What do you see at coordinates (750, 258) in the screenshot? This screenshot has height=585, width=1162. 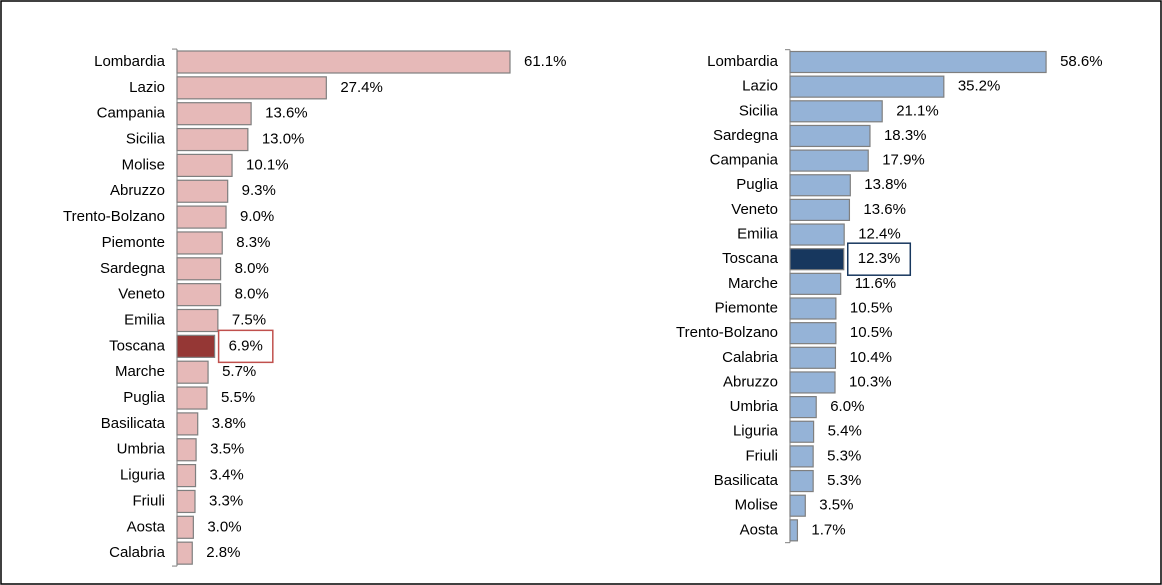 I see `category-label: Toscana` at bounding box center [750, 258].